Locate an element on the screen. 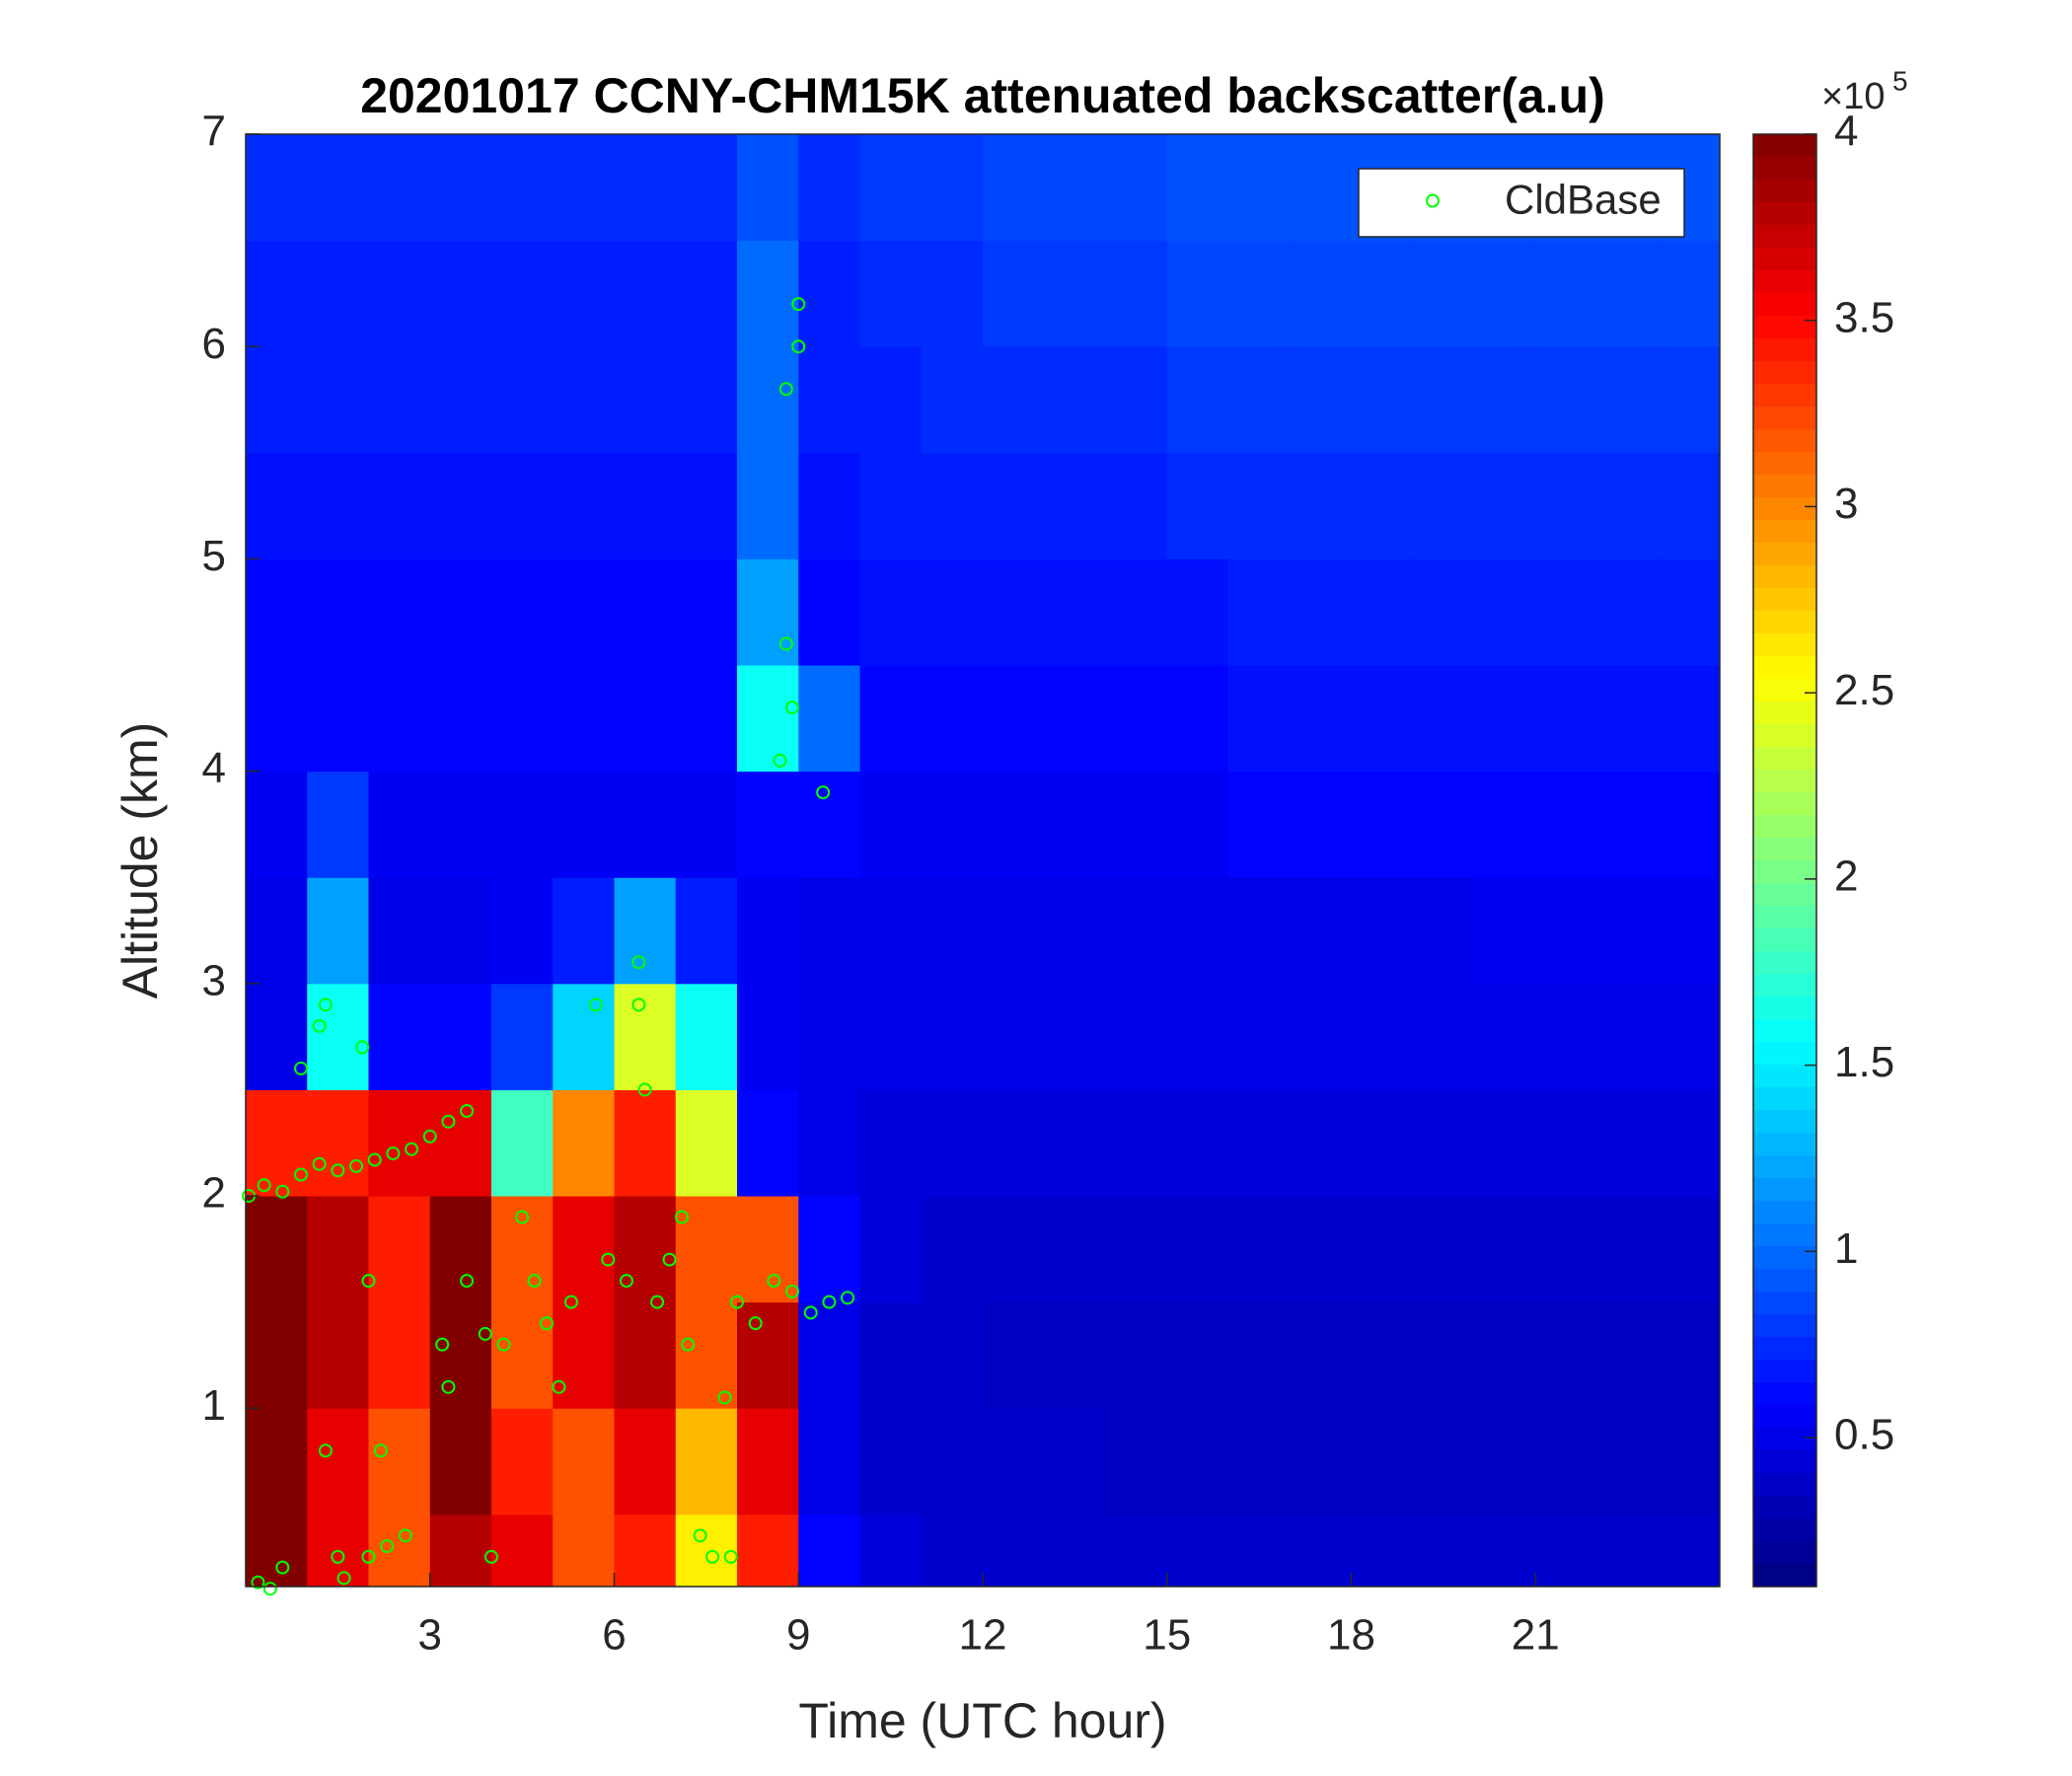 The height and width of the screenshot is (1776, 2072). y-tick-label: 2 is located at coordinates (214, 1194).